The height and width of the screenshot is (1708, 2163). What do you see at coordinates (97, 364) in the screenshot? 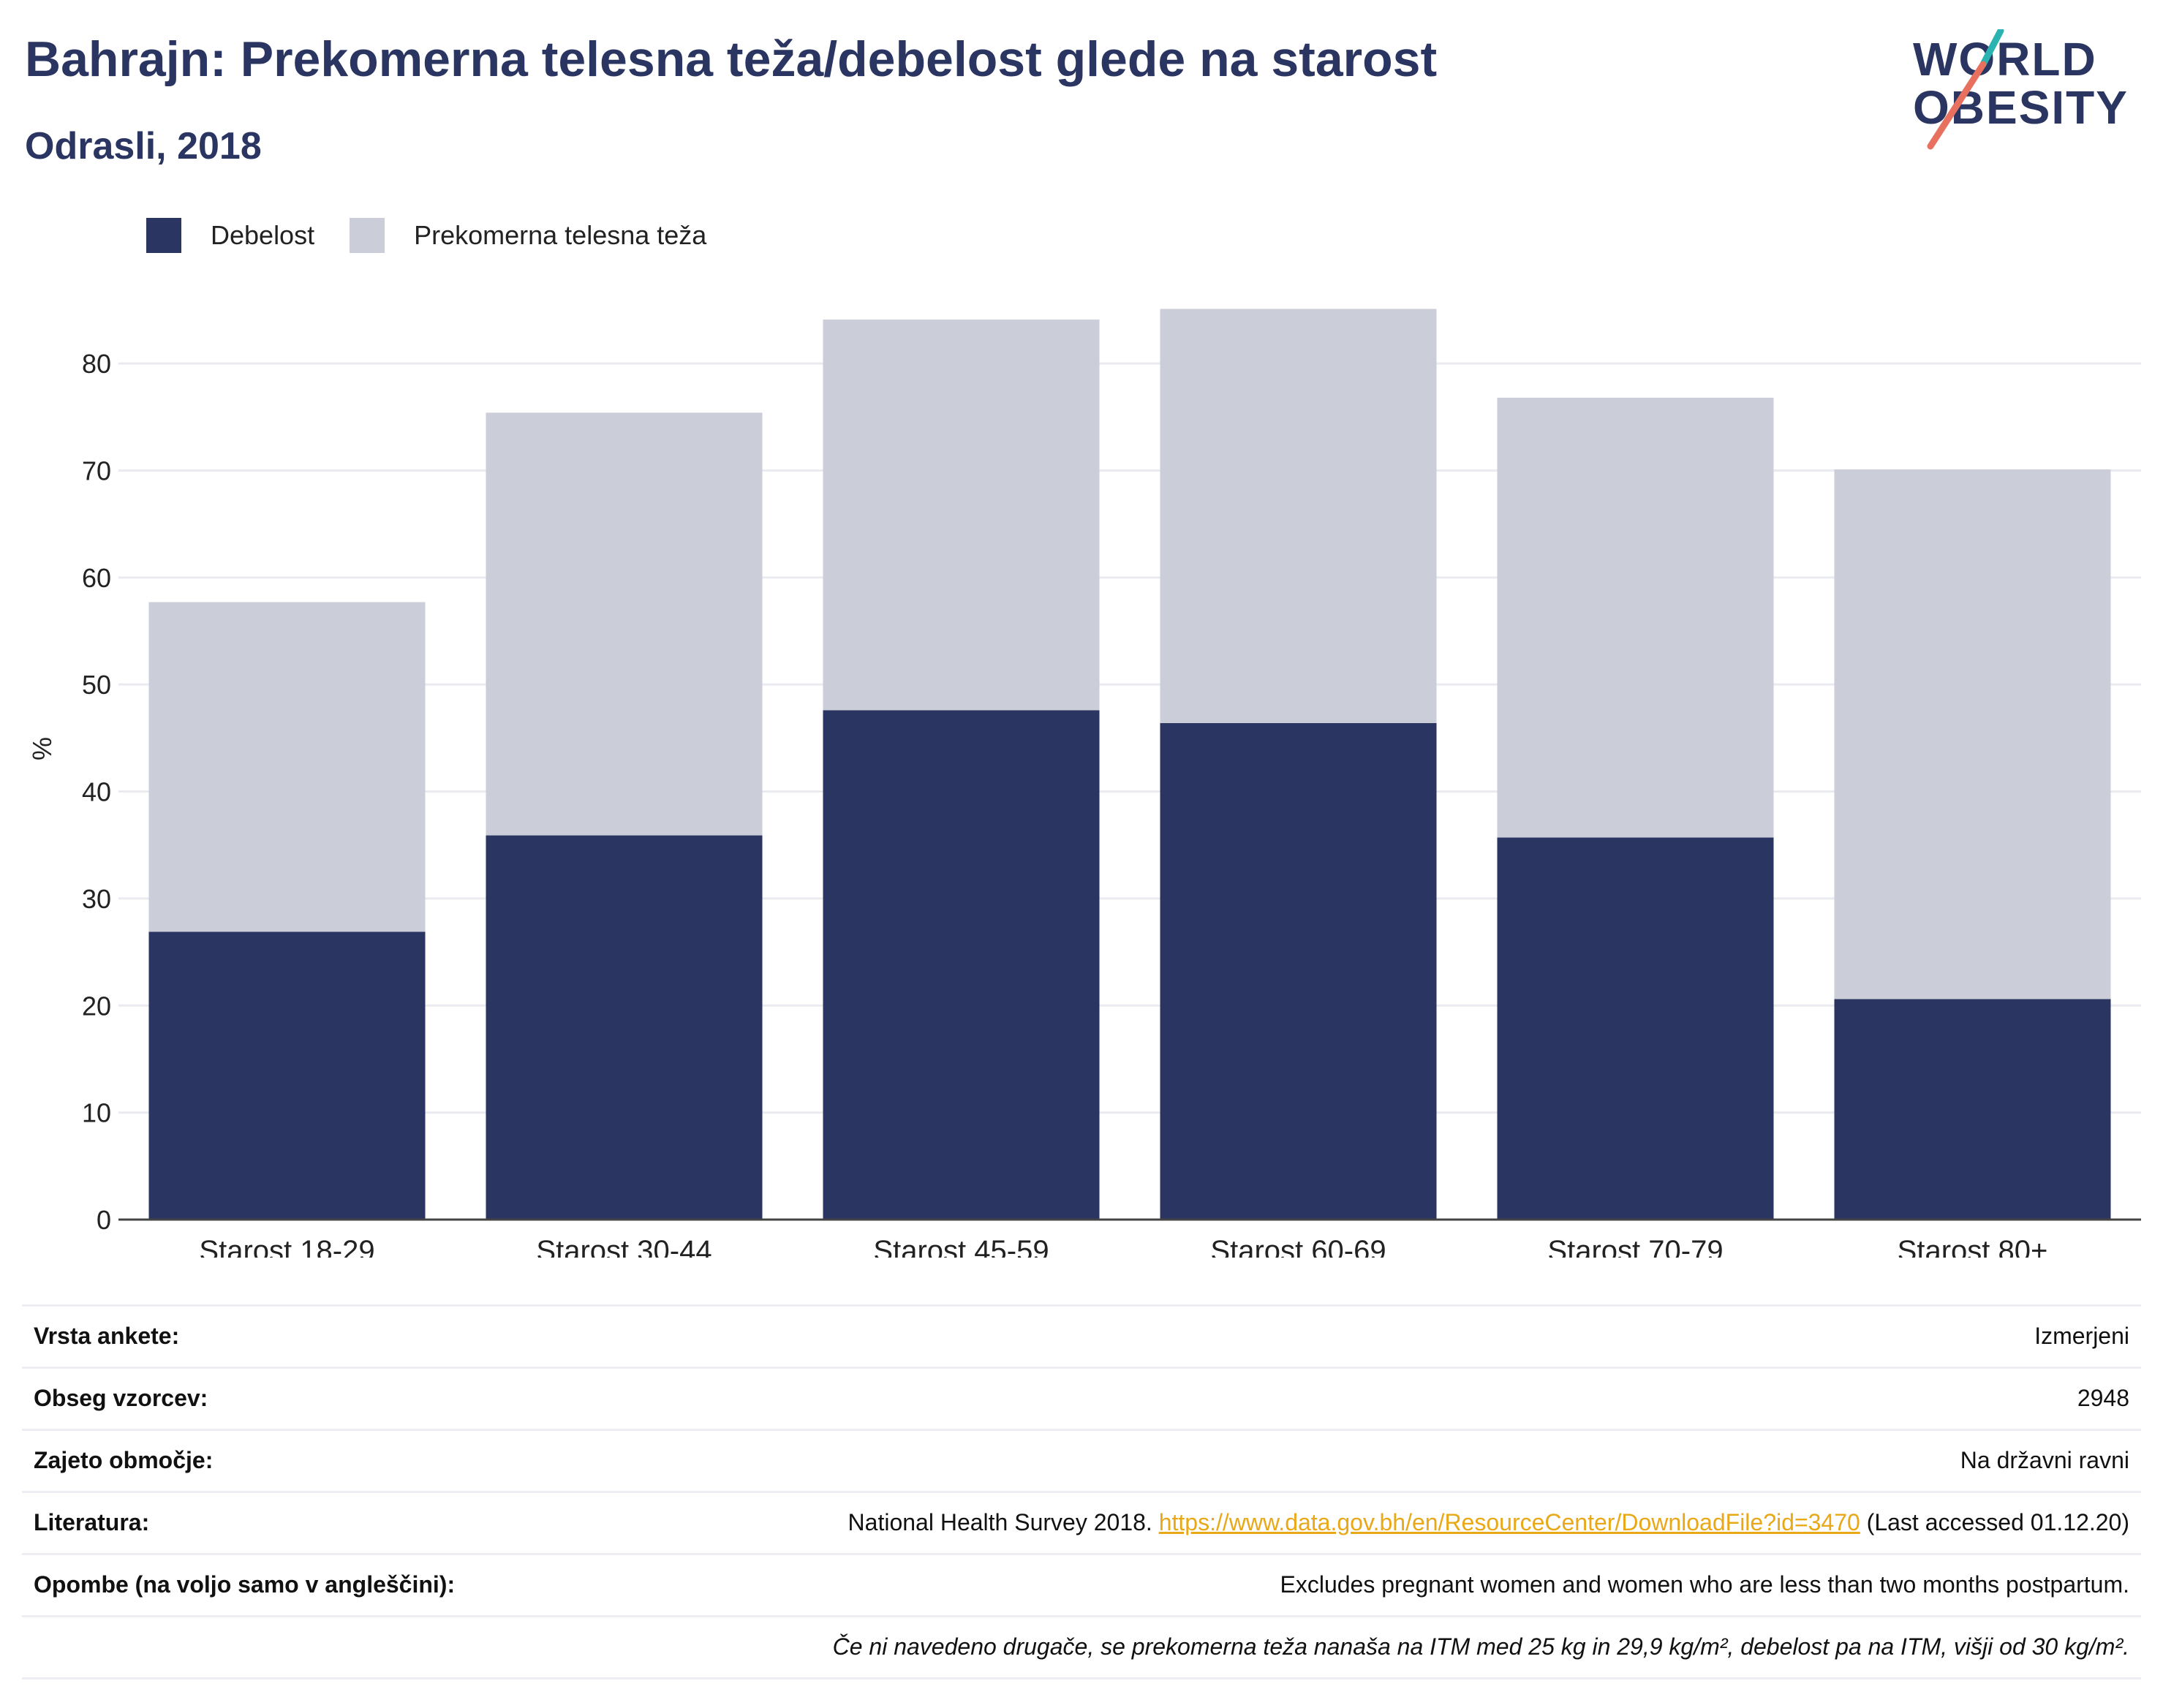
I see `y-tick-label: 80` at bounding box center [97, 364].